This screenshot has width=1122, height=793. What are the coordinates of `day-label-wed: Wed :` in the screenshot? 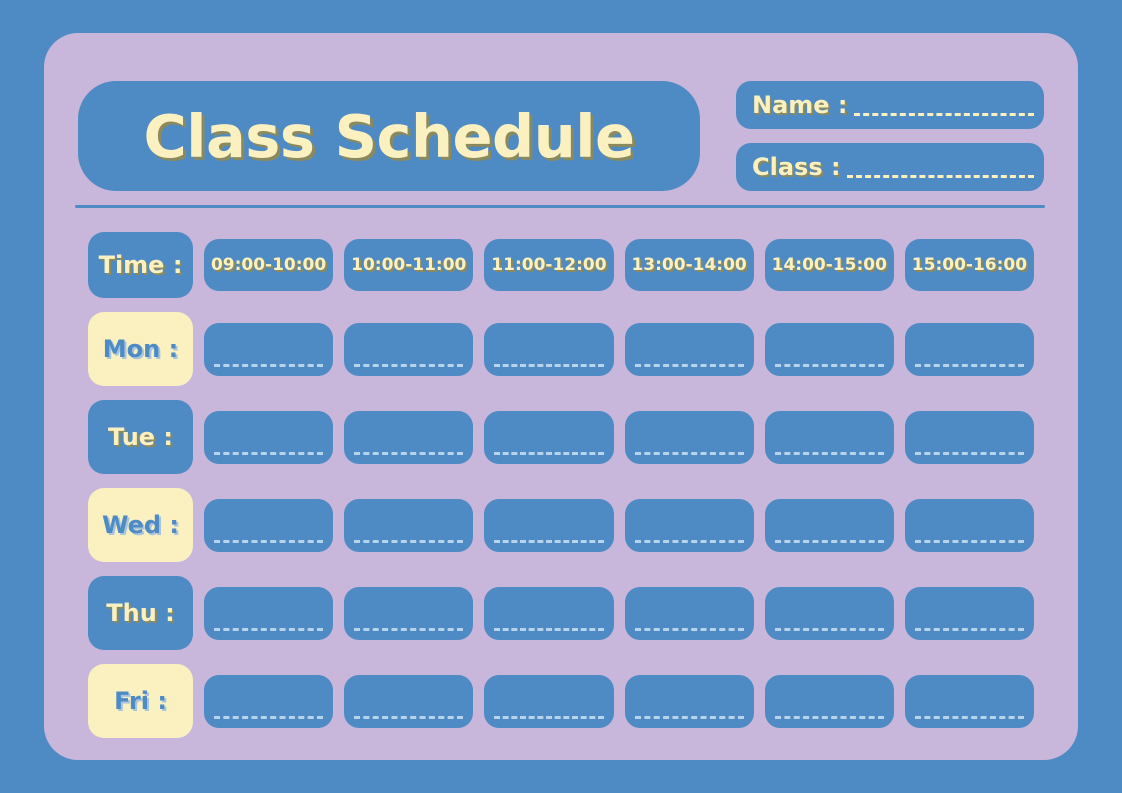 It's located at (140, 525).